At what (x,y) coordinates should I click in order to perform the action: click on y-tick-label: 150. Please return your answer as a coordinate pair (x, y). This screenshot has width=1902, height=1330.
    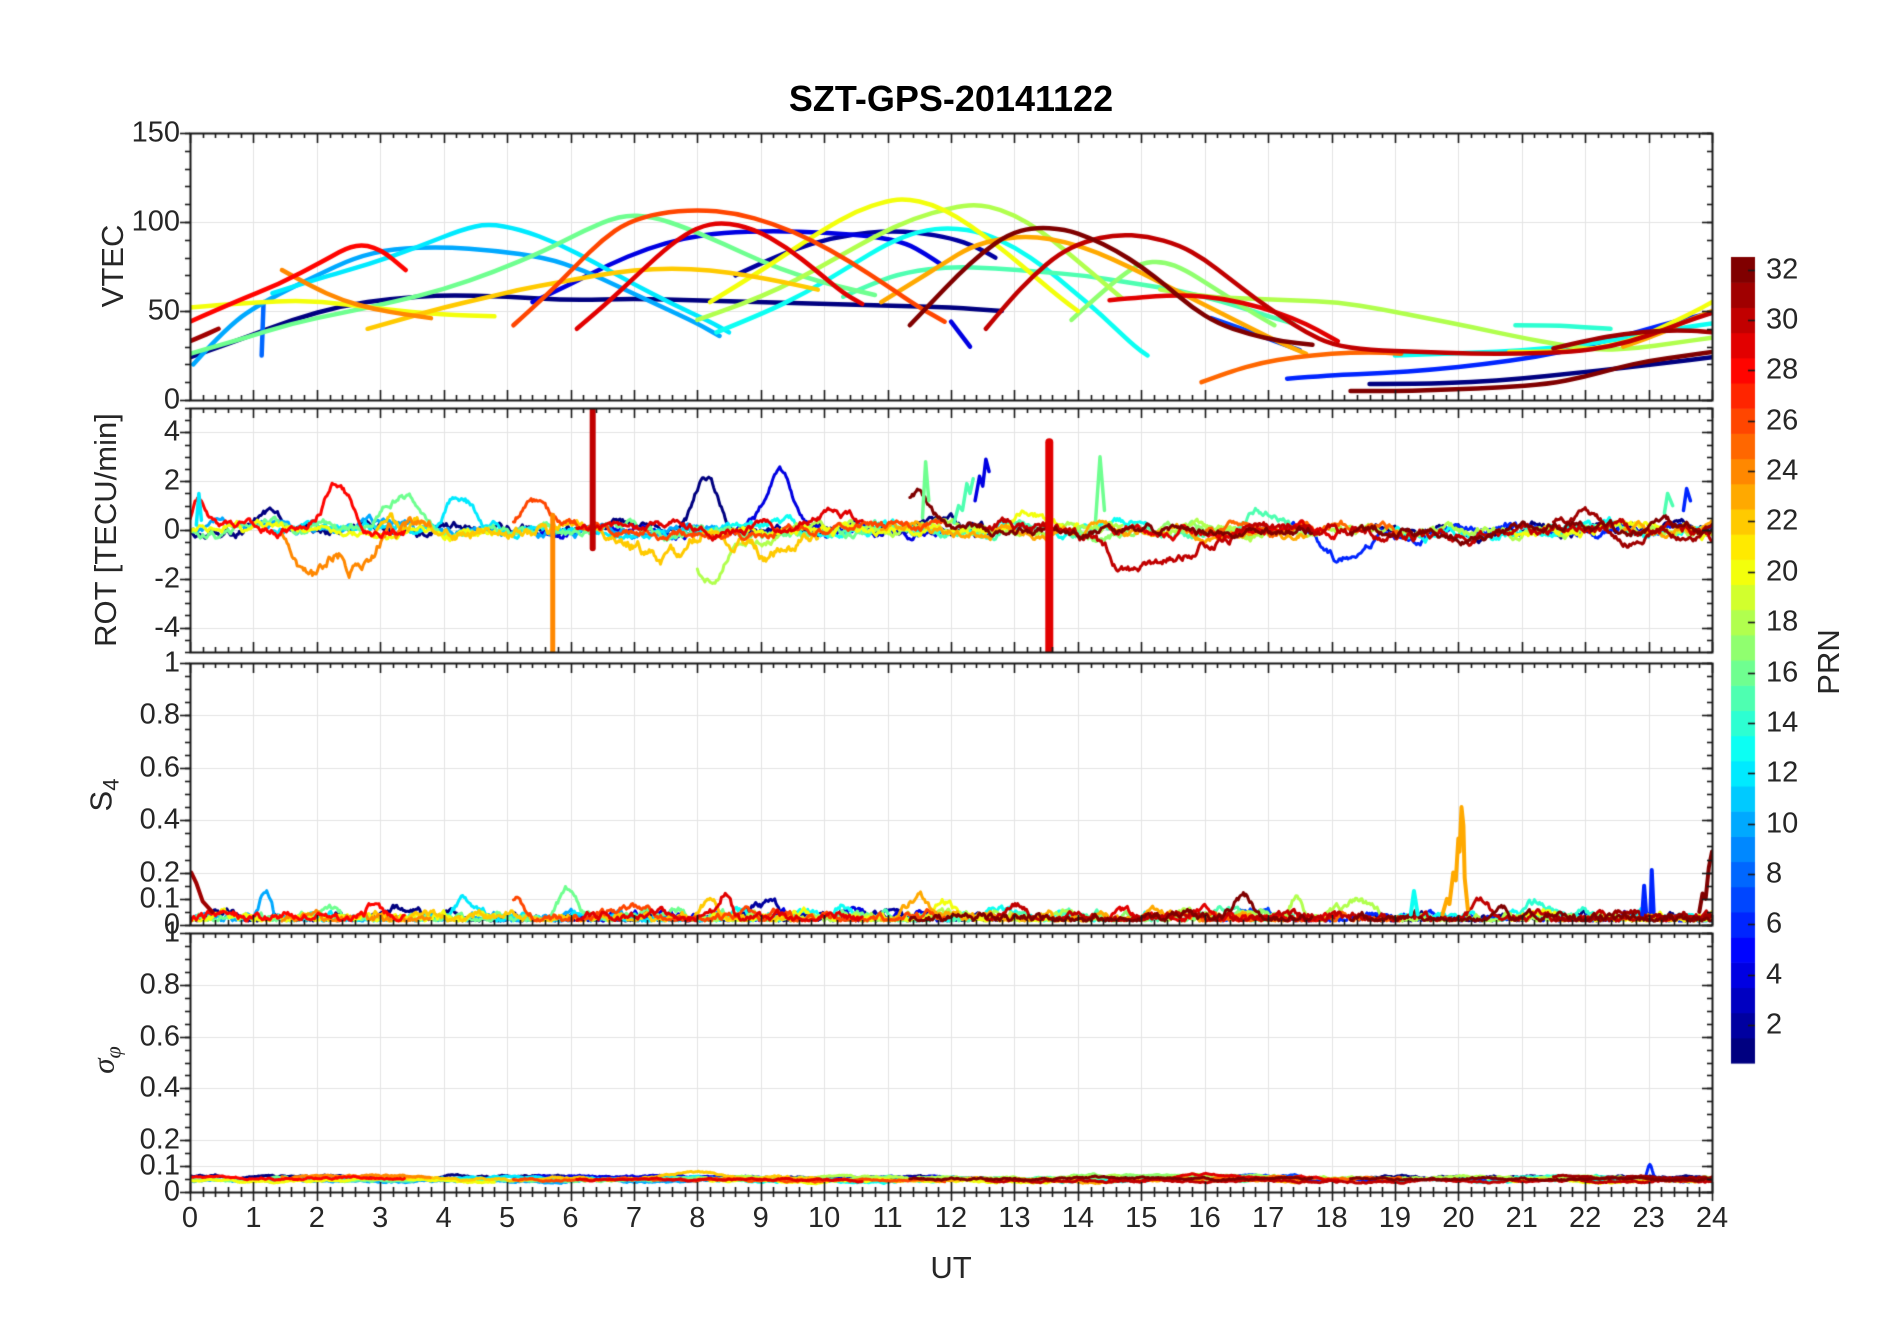
    Looking at the image, I should click on (155, 132).